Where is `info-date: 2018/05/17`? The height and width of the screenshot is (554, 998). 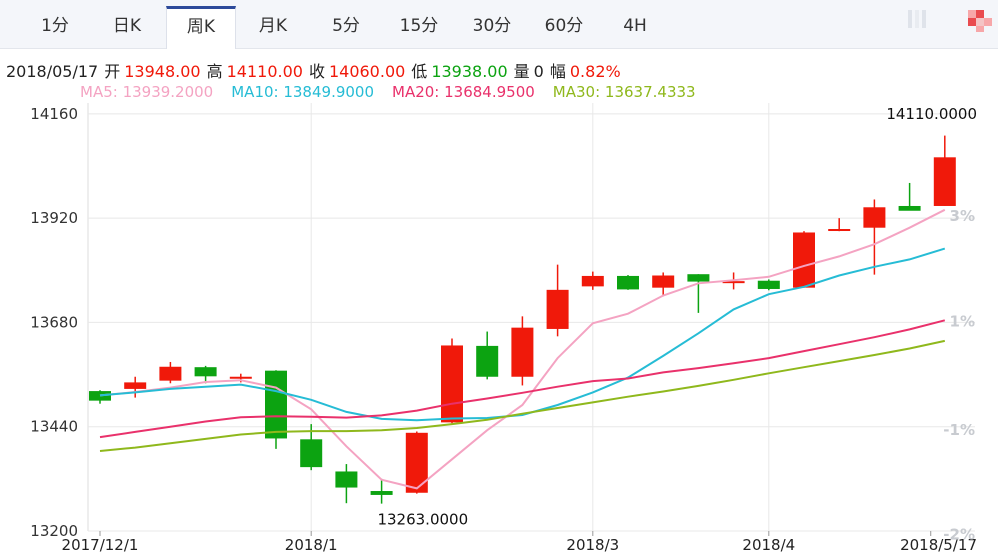 info-date: 2018/05/17 is located at coordinates (52, 71).